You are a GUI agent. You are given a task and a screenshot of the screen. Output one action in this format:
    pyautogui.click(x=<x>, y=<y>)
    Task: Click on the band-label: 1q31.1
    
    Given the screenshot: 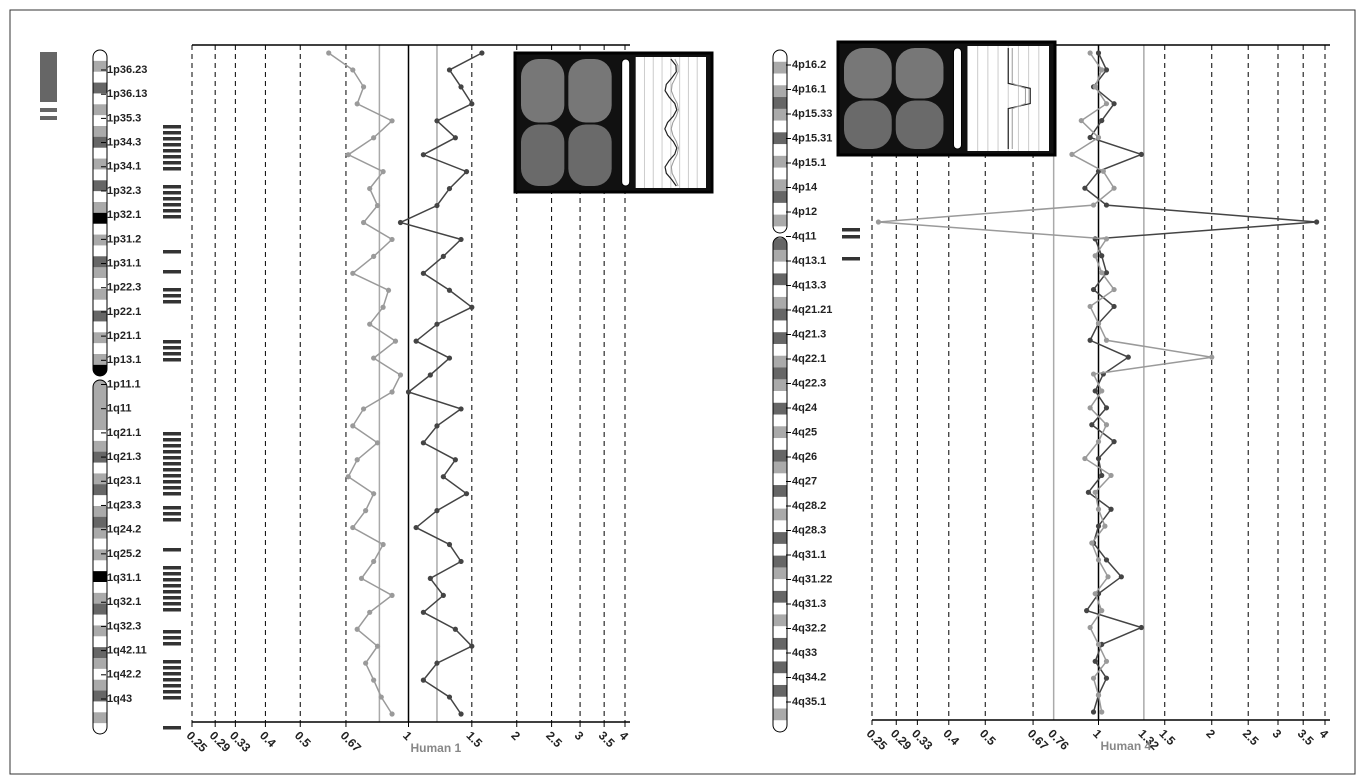 What is the action you would take?
    pyautogui.click(x=124, y=578)
    